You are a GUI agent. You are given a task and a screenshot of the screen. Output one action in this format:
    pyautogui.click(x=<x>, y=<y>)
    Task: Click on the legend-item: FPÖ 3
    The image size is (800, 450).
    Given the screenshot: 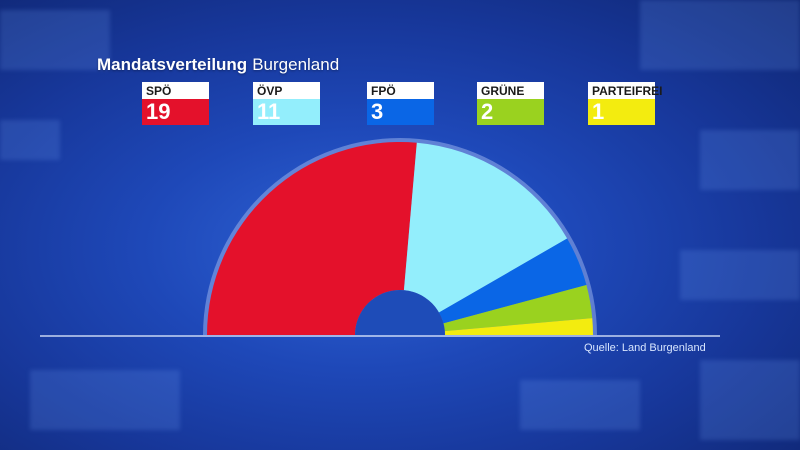 What is the action you would take?
    pyautogui.click(x=400, y=103)
    